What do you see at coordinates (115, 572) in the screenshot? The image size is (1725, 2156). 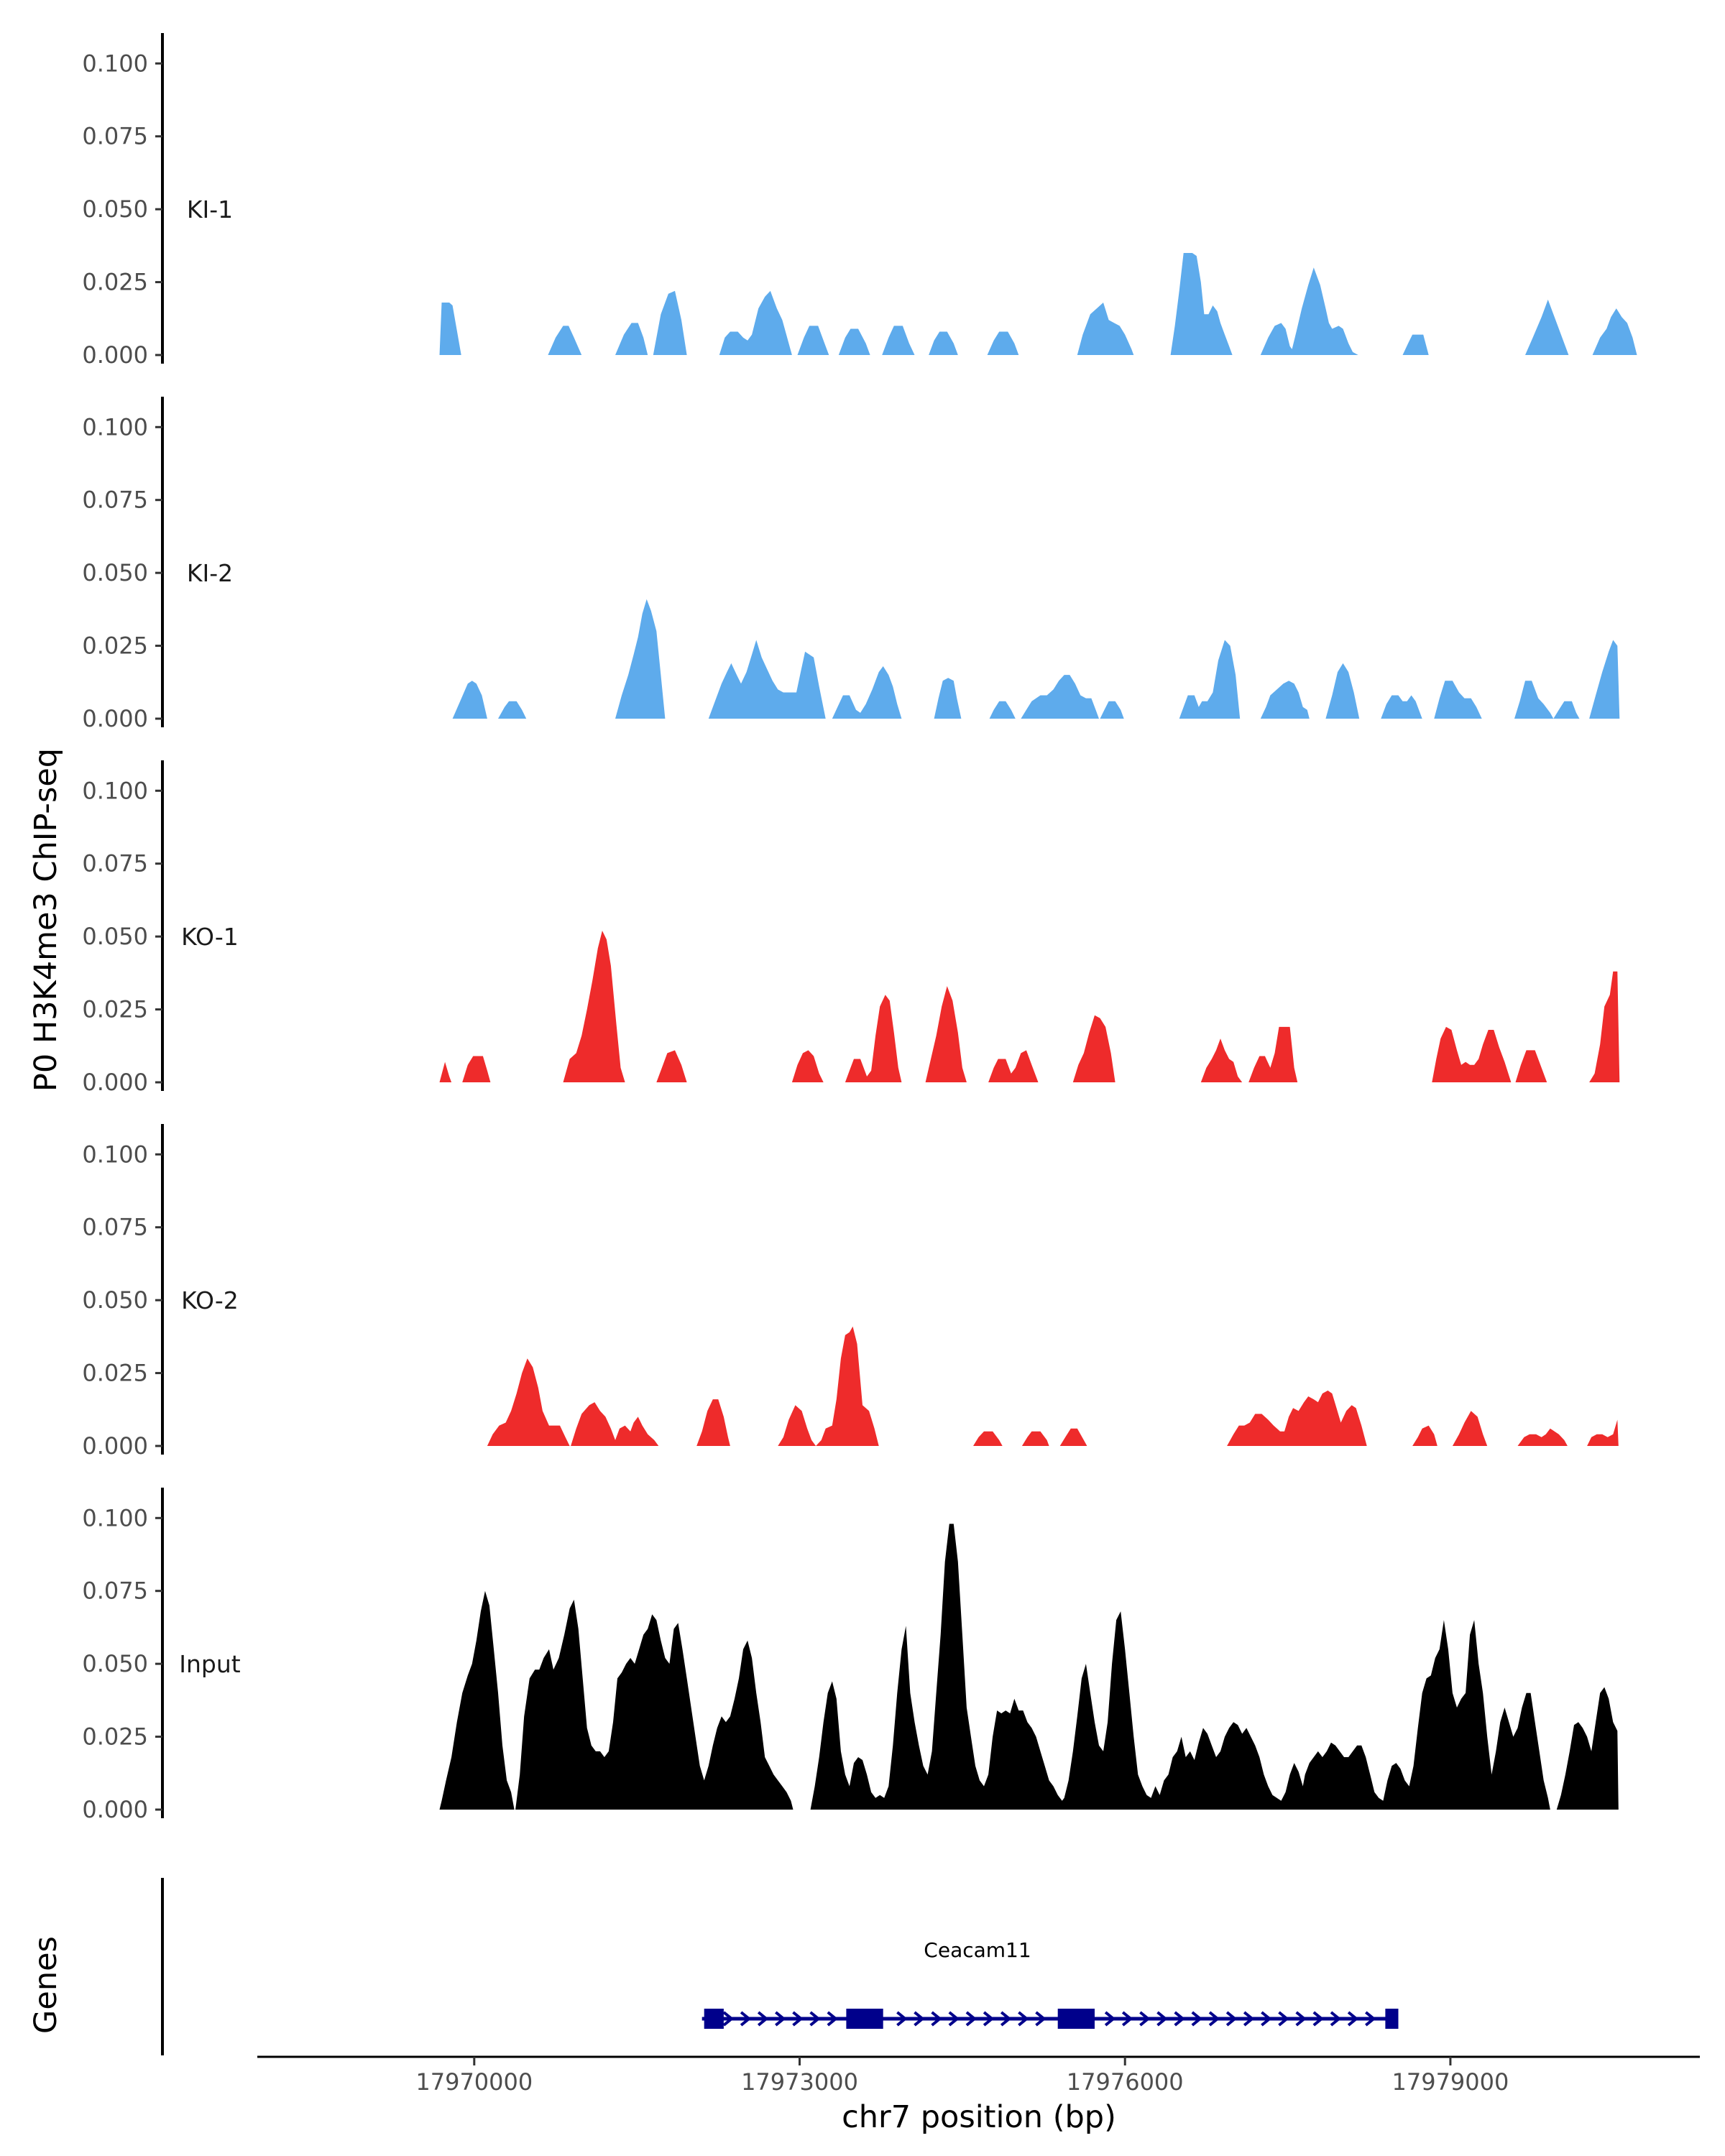 I see `y-tick-label-ki-2-2: 0.050` at bounding box center [115, 572].